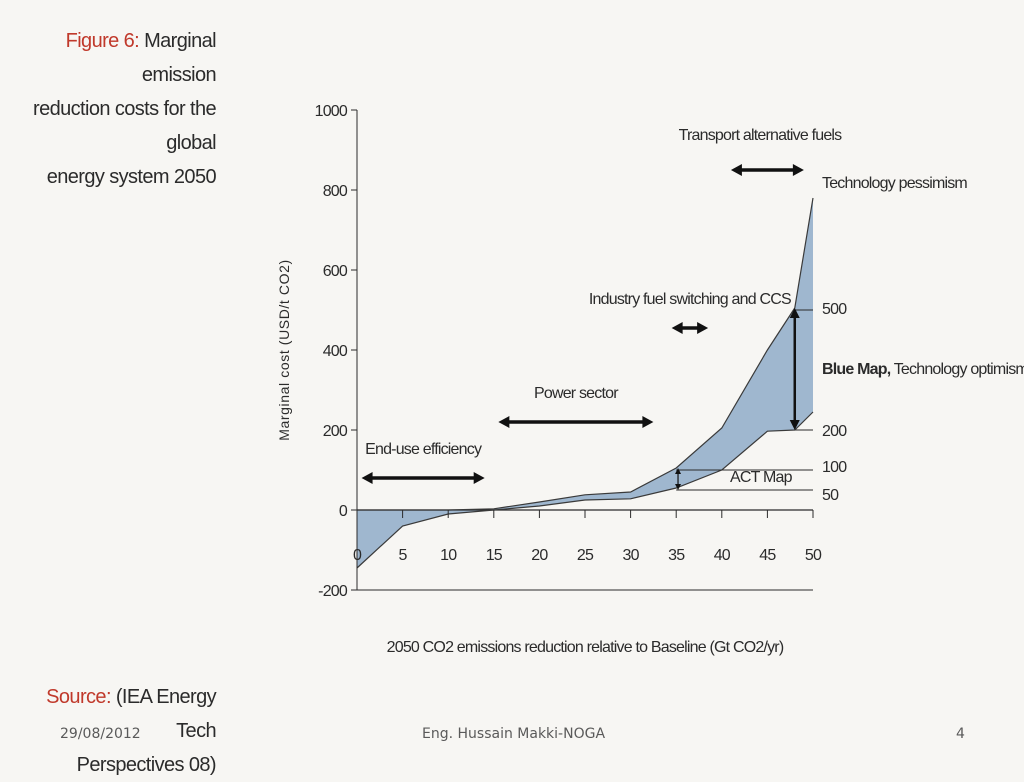 This screenshot has width=1024, height=782. What do you see at coordinates (403, 555) in the screenshot?
I see `x-tick-label: 5` at bounding box center [403, 555].